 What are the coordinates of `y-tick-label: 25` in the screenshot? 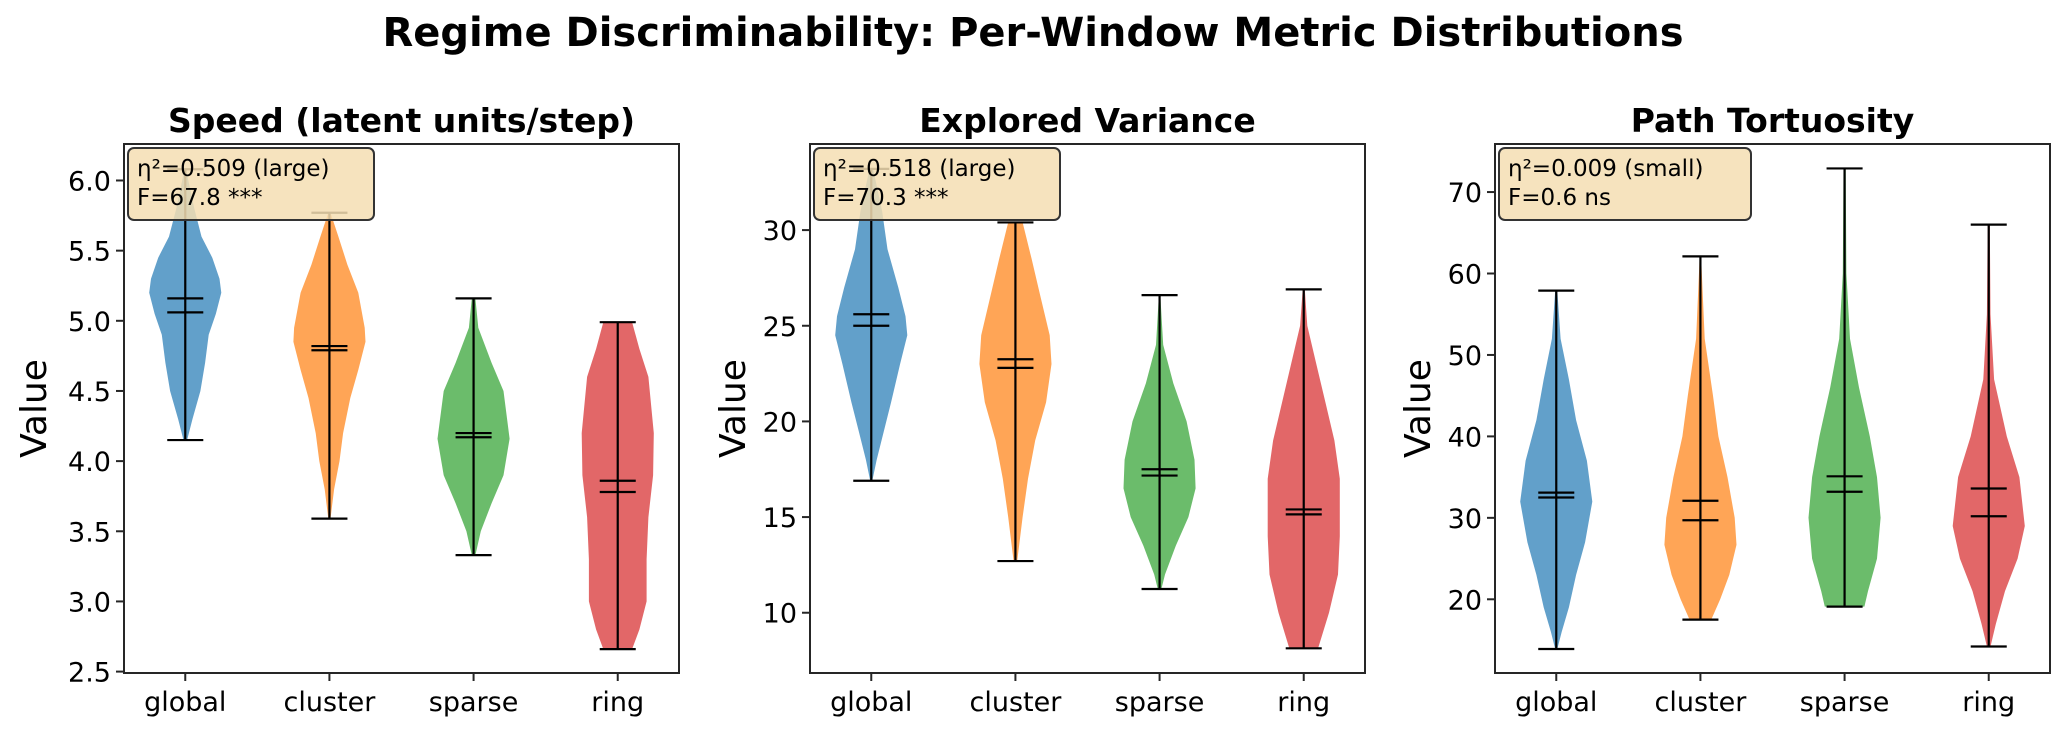 It's located at (780, 327).